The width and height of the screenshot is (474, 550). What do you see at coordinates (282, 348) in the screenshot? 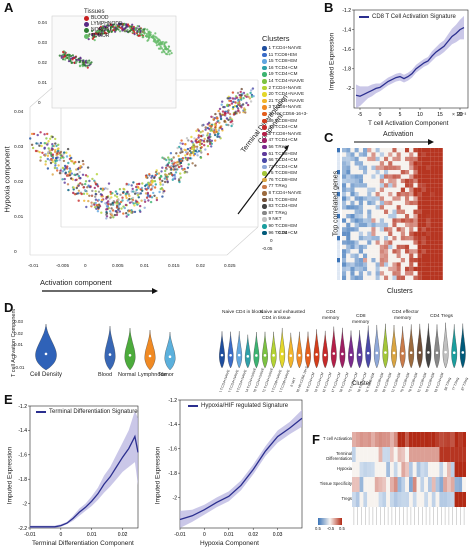
I see `violin-cluster` at bounding box center [282, 348].